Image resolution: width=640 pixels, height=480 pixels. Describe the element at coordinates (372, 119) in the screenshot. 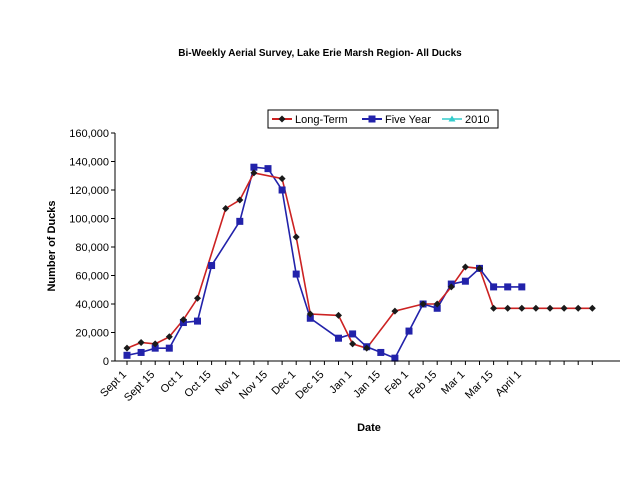

I see `legend-marker-five-year` at that location.